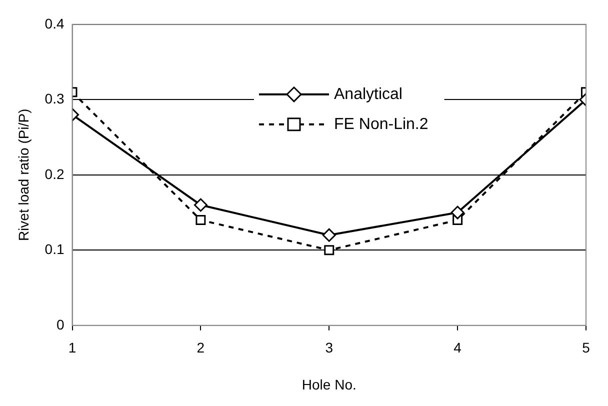  Describe the element at coordinates (54, 23) in the screenshot. I see `y-tick-label: 0.4` at that location.